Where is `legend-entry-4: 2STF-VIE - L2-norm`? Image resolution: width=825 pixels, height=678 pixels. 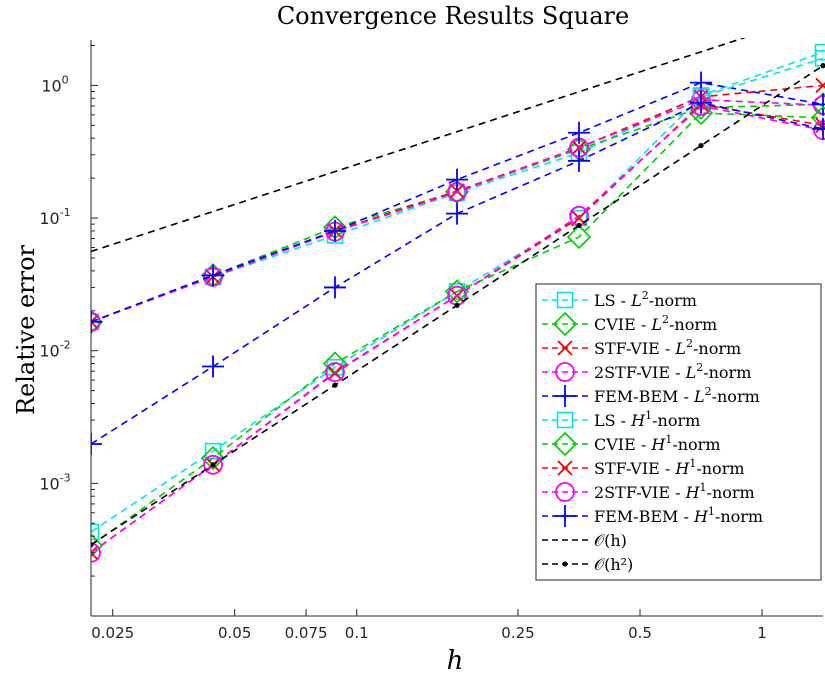
legend-entry-4: 2STF-VIE - L2-norm is located at coordinates (646, 371).